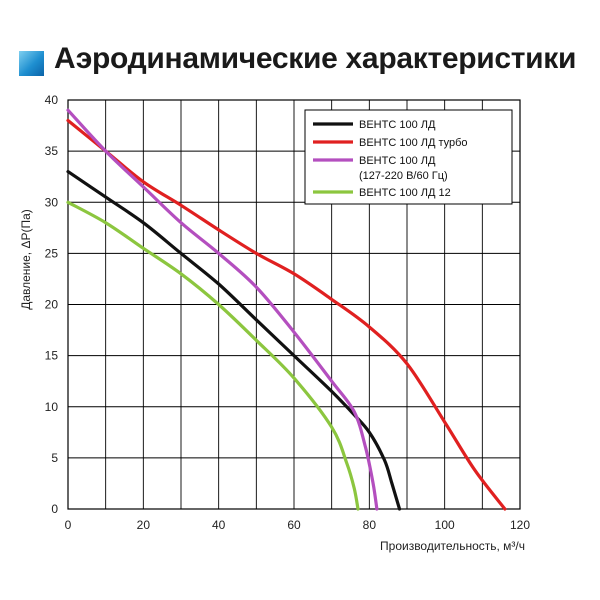 The image size is (600, 600). What do you see at coordinates (520, 525) in the screenshot?
I see `x-tick-label: 120` at bounding box center [520, 525].